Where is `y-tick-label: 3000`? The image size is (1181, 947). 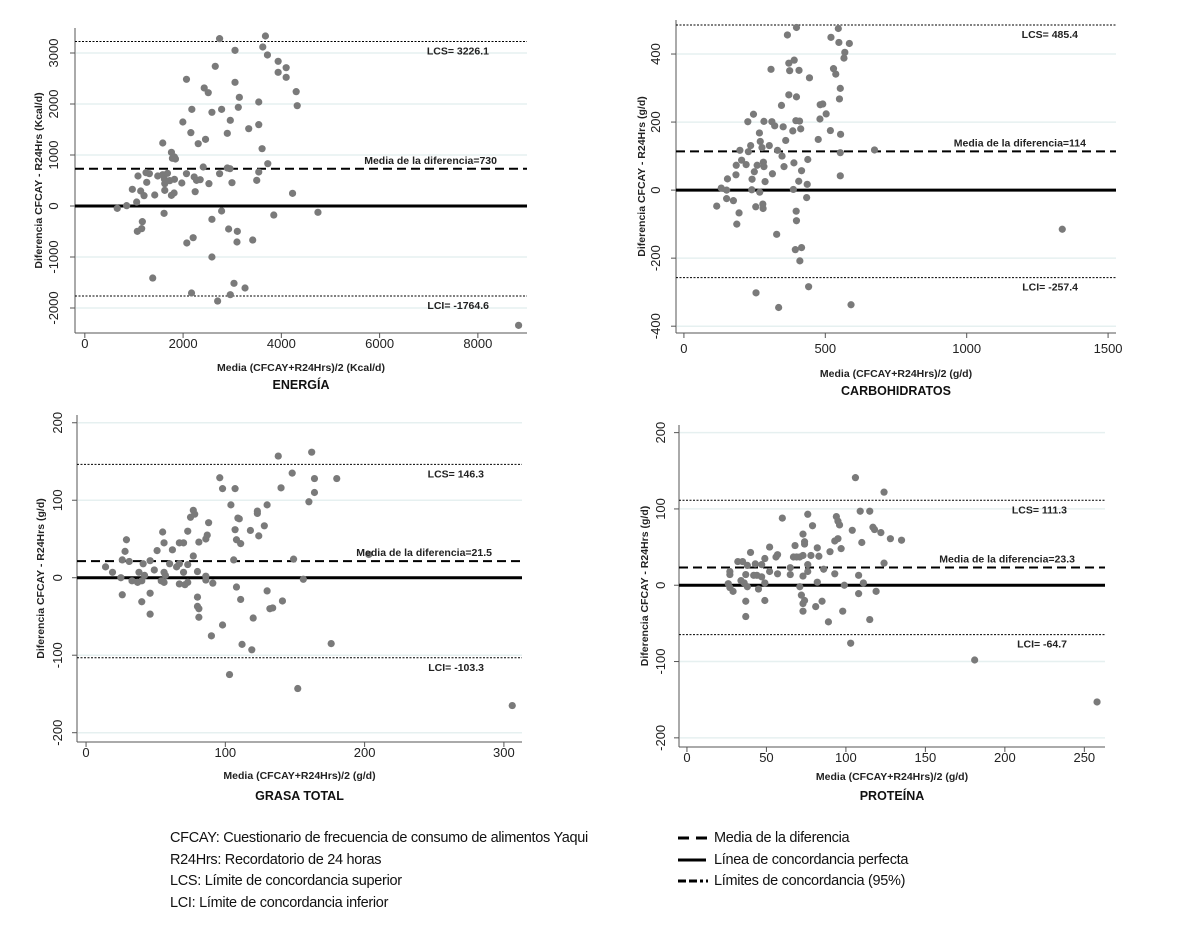 y-tick-label: 3000 is located at coordinates (53, 53).